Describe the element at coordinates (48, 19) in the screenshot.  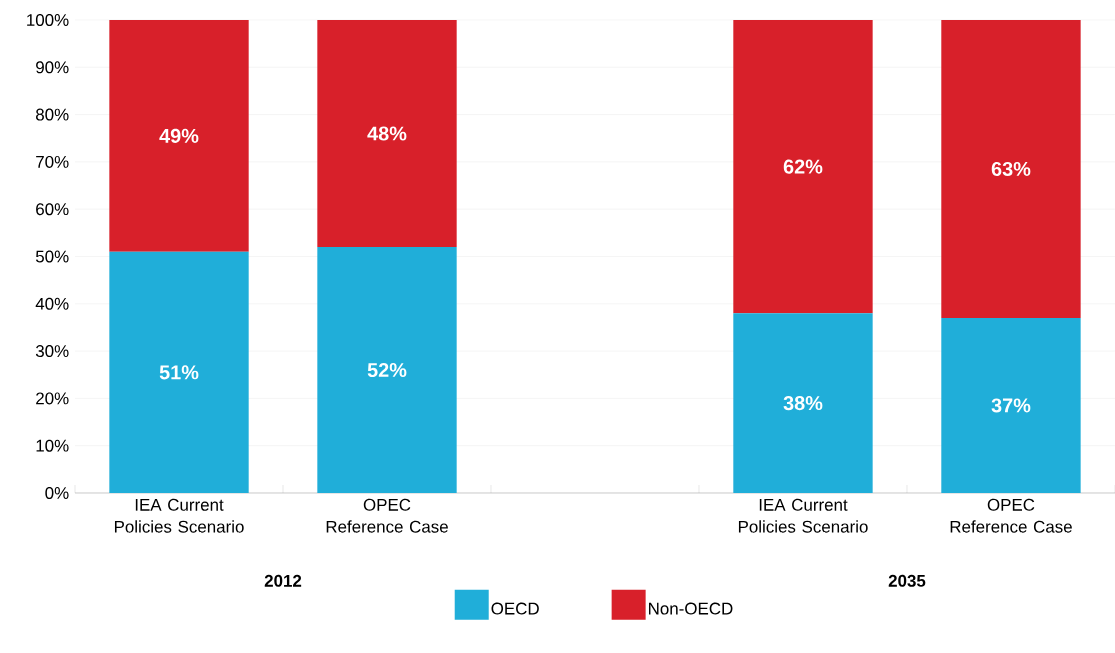
I see `y-tick-label: 100%` at that location.